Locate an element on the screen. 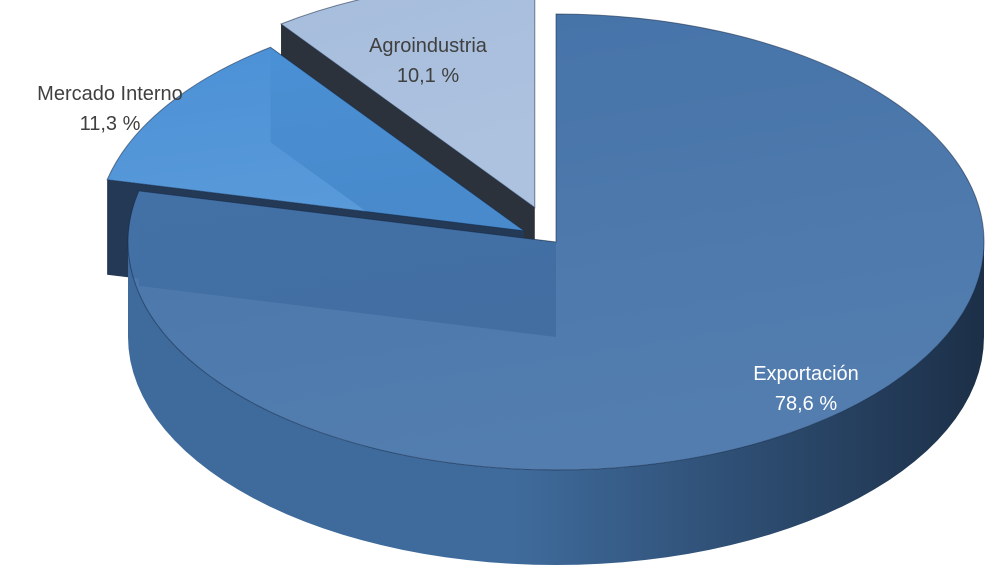  slice-top-mercado-interno is located at coordinates (315, 139).